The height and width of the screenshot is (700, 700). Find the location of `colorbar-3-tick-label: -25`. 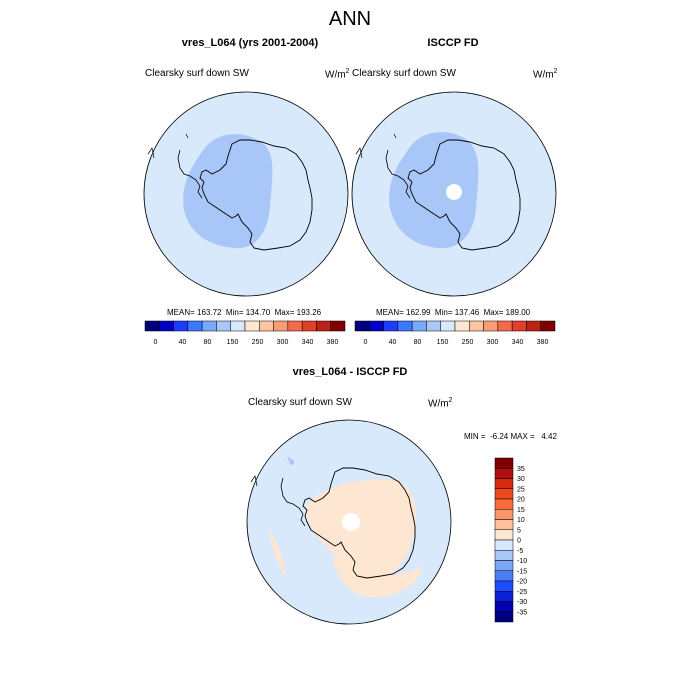

colorbar-3-tick-label: -25 is located at coordinates (522, 592).